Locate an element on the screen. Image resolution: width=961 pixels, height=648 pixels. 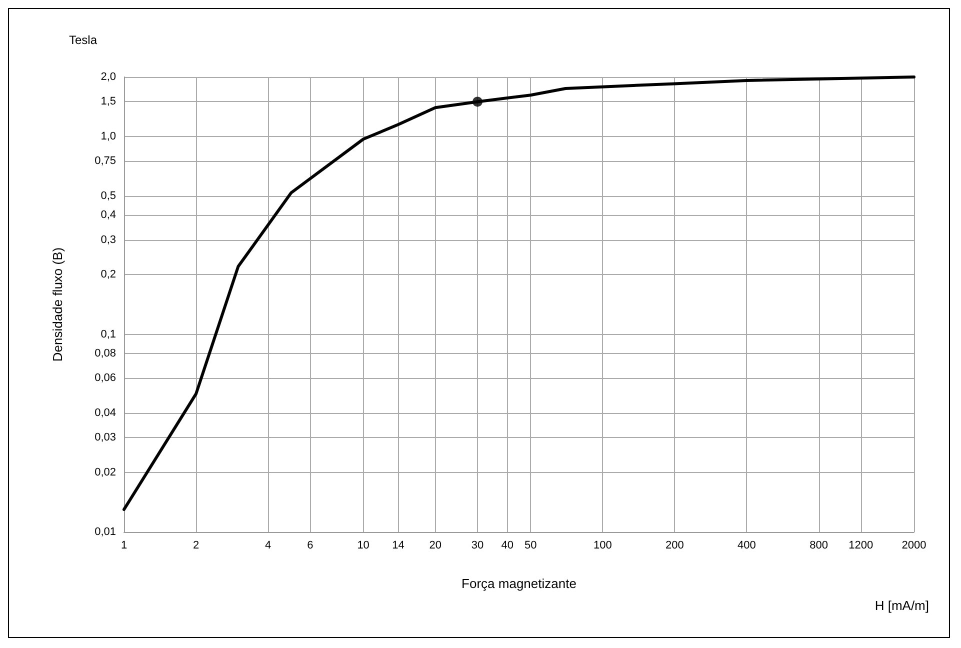
y-tick-label: 0,01 is located at coordinates (105, 532).